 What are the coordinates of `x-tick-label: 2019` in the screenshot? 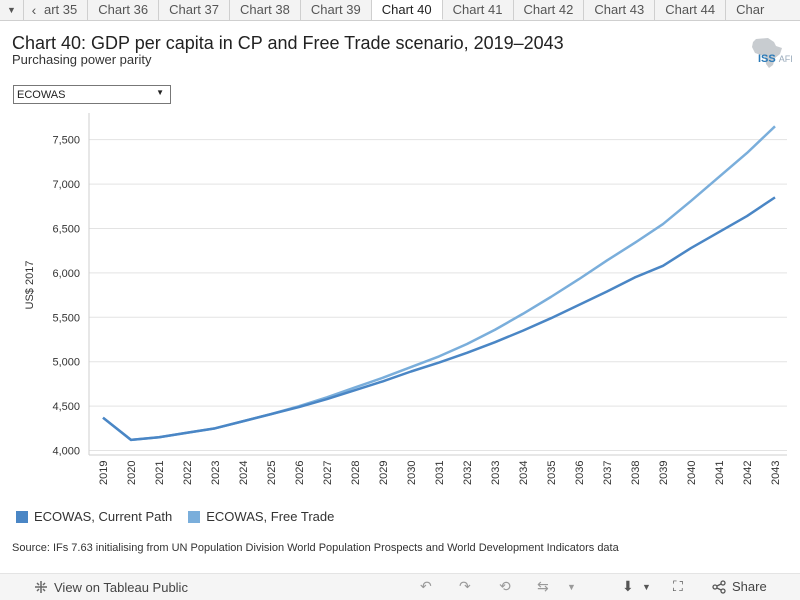 It's located at (104, 473).